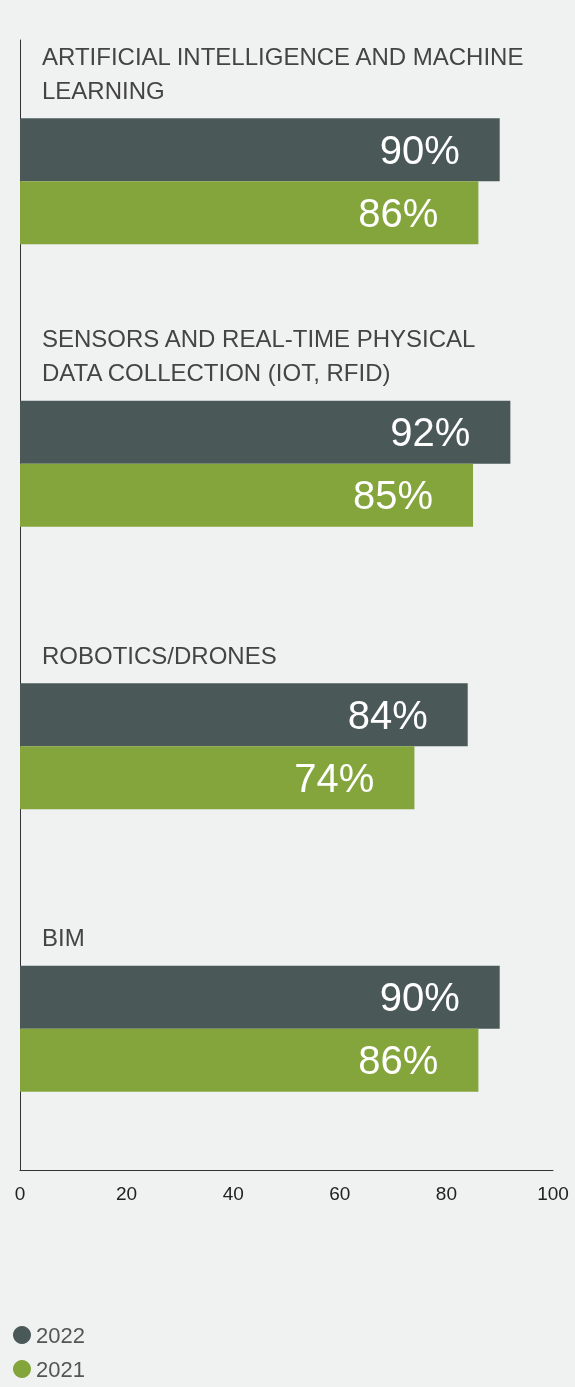 The image size is (575, 1387). Describe the element at coordinates (446, 1193) in the screenshot. I see `x-tick-label: 80` at that location.